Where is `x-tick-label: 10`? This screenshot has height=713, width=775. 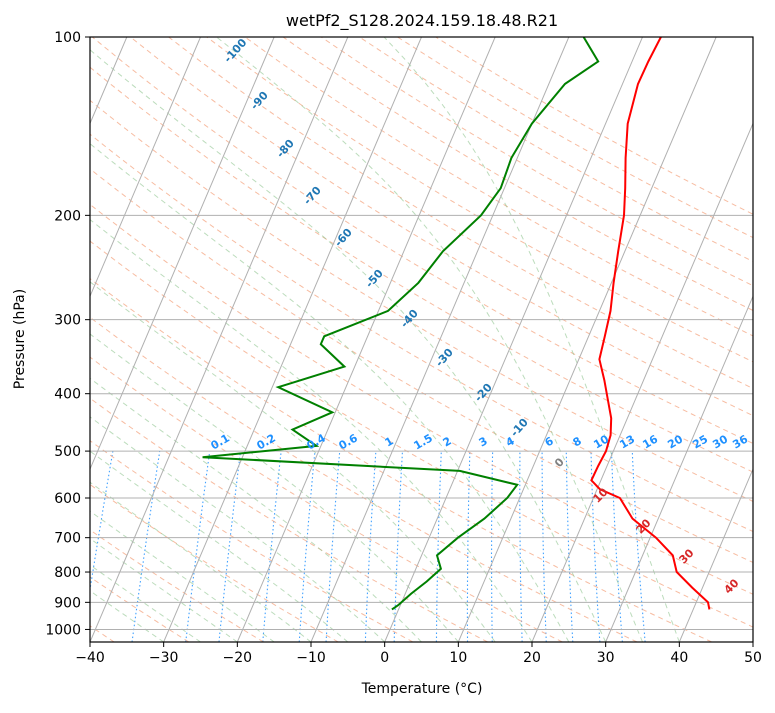 x-tick-label: 10 is located at coordinates (458, 658).